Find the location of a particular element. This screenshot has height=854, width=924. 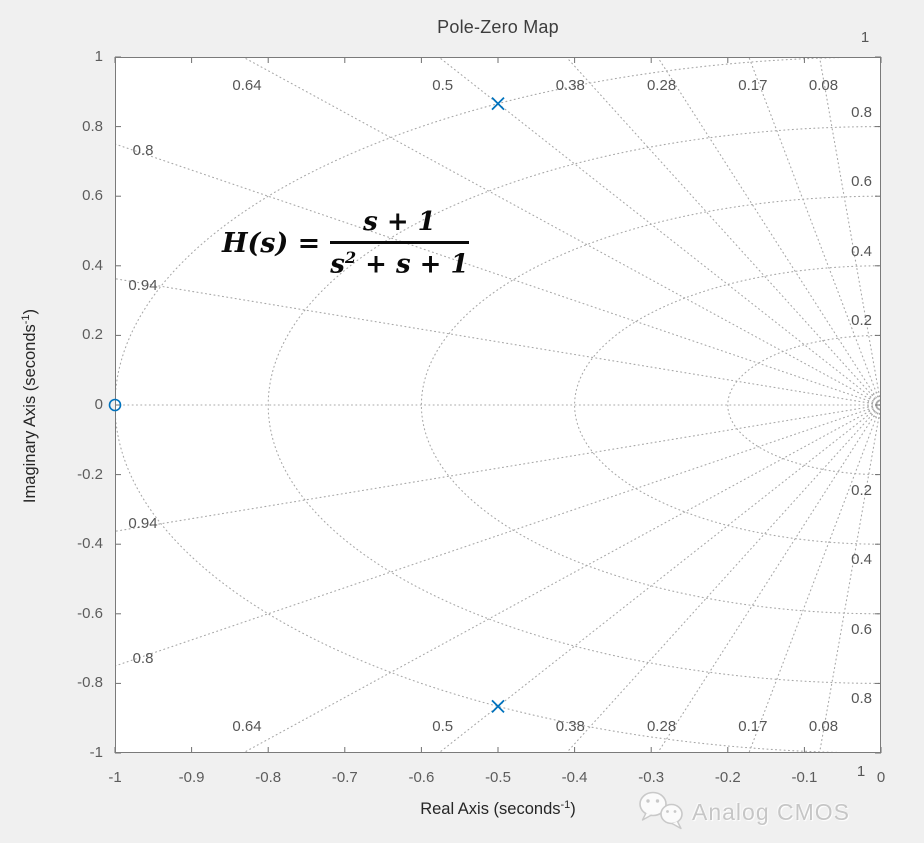

y-axis-label: Imaginary Axis (seconds-1) is located at coordinates (29, 406).